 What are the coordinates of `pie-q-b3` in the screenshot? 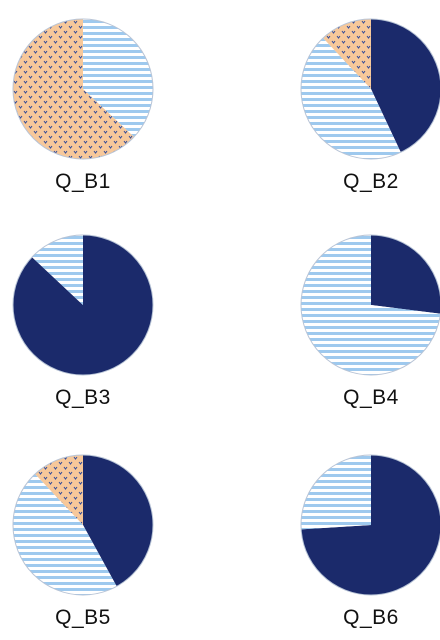 It's located at (83, 305).